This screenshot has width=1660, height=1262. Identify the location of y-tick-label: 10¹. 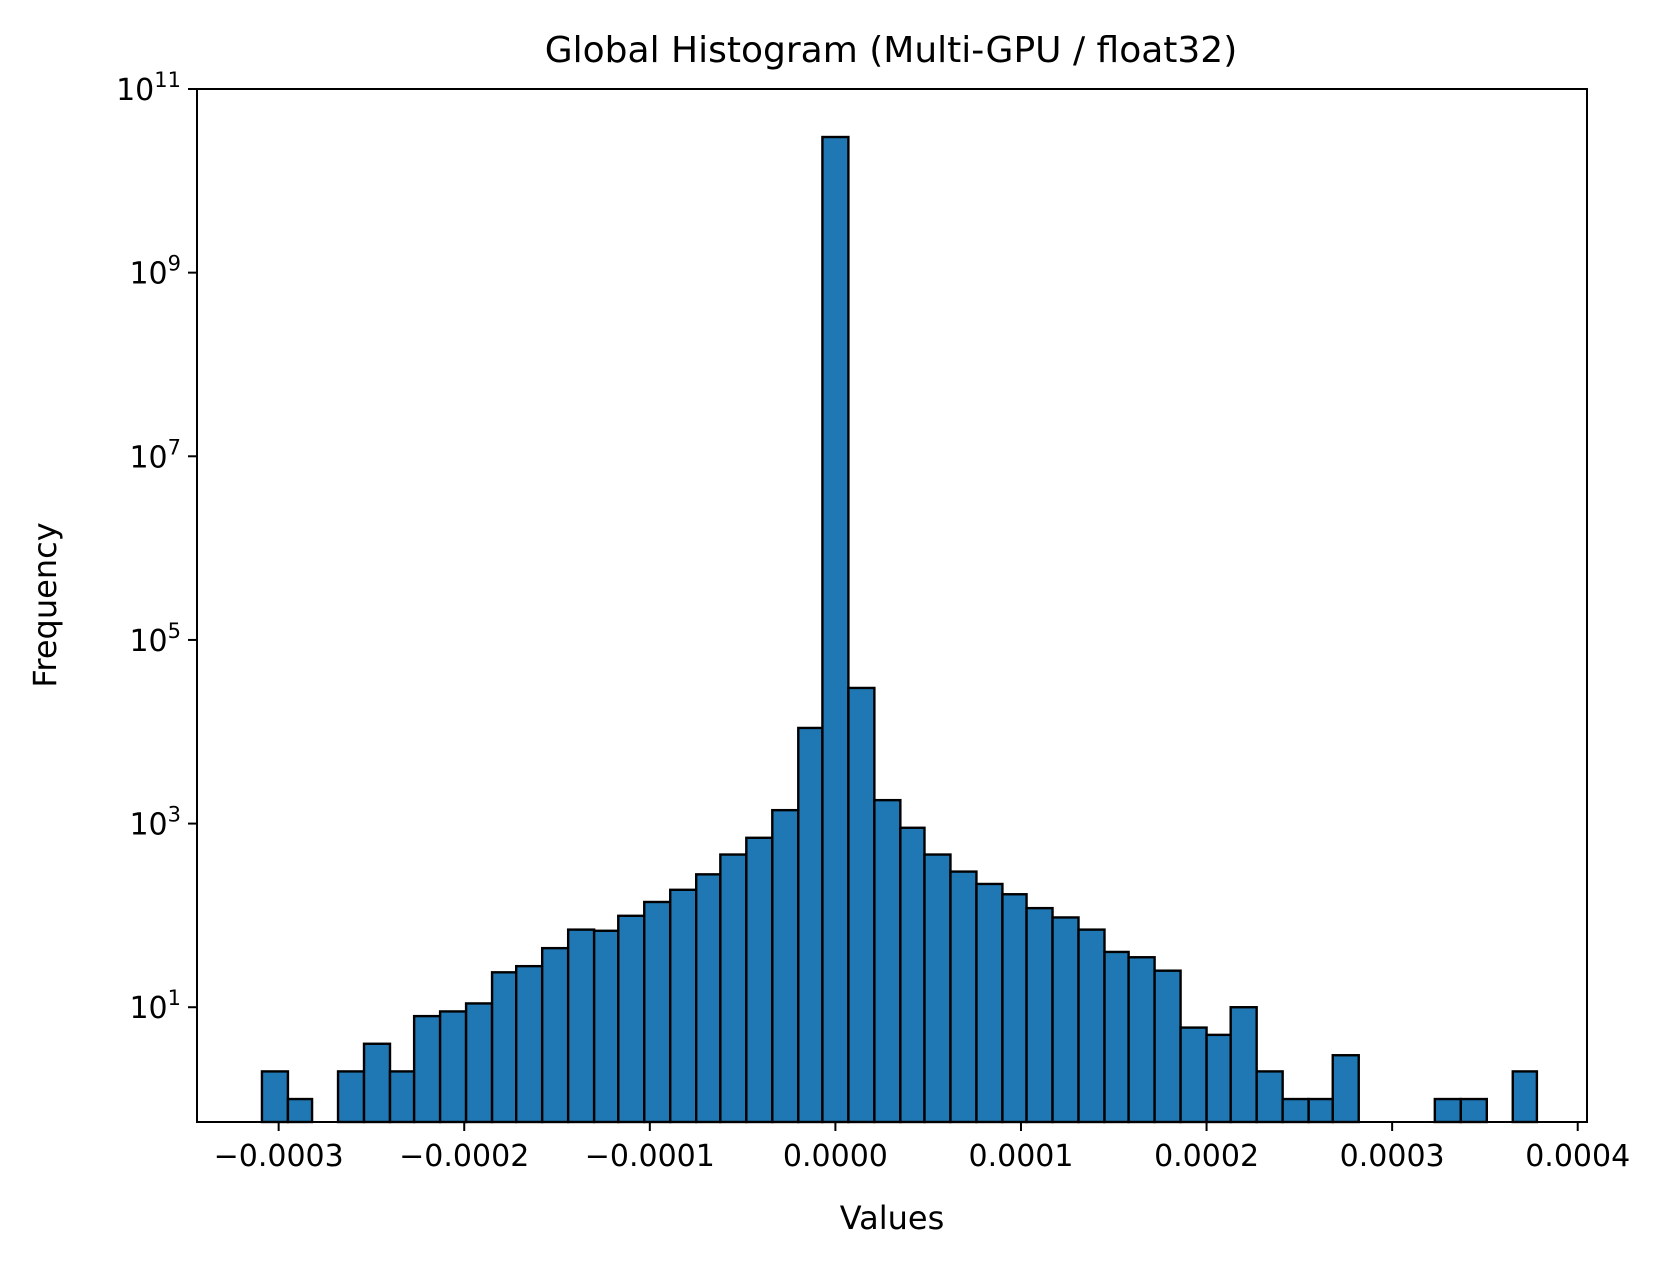
(155, 1006).